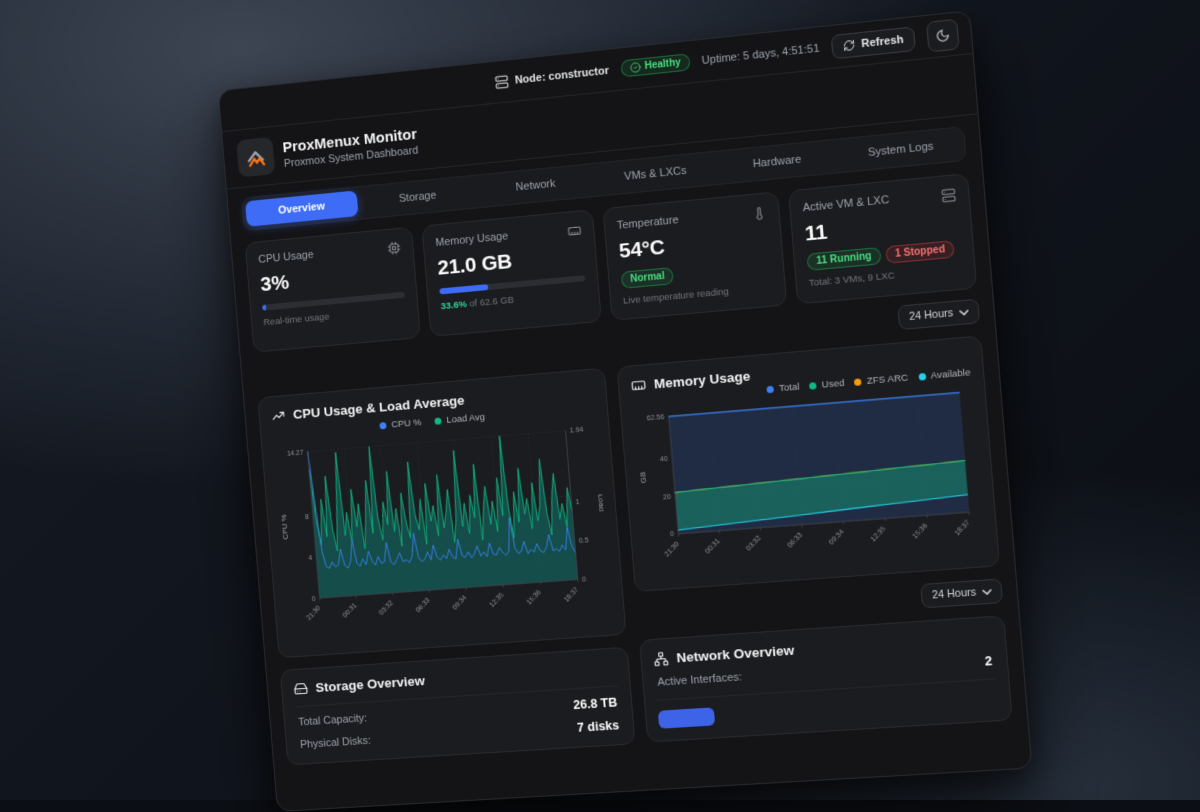 Image resolution: width=1200 pixels, height=812 pixels. I want to click on memory-usage-card: Memory Usage 21.0 GB 33.6% of 62.6 GB, so click(511, 273).